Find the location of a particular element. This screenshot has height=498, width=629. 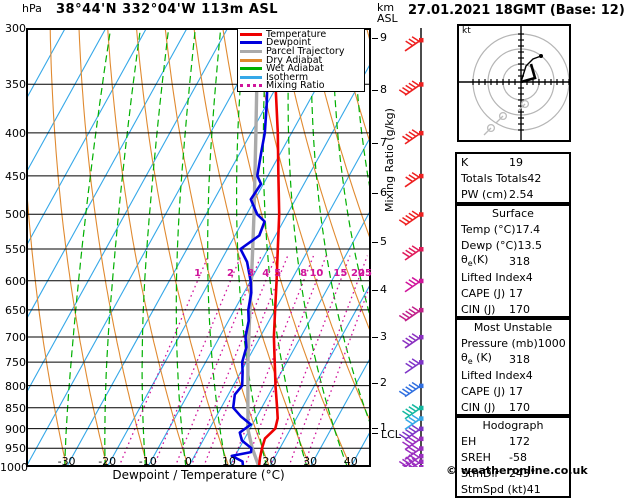

x-axis-title: Dewpoint / Temperature (°C) is located at coordinates (198, 475).